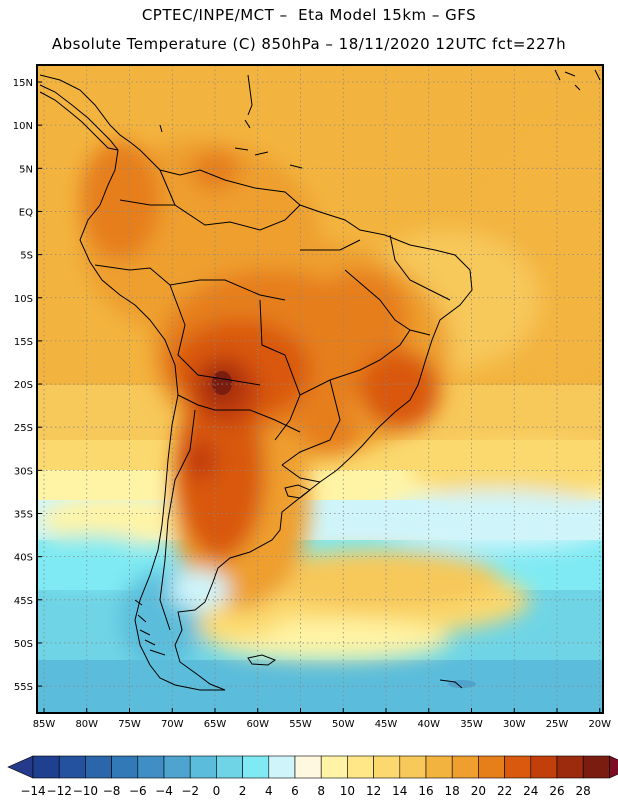 This screenshot has width=618, height=804. Describe the element at coordinates (373, 791) in the screenshot. I see `colorbar-label: 12` at that location.